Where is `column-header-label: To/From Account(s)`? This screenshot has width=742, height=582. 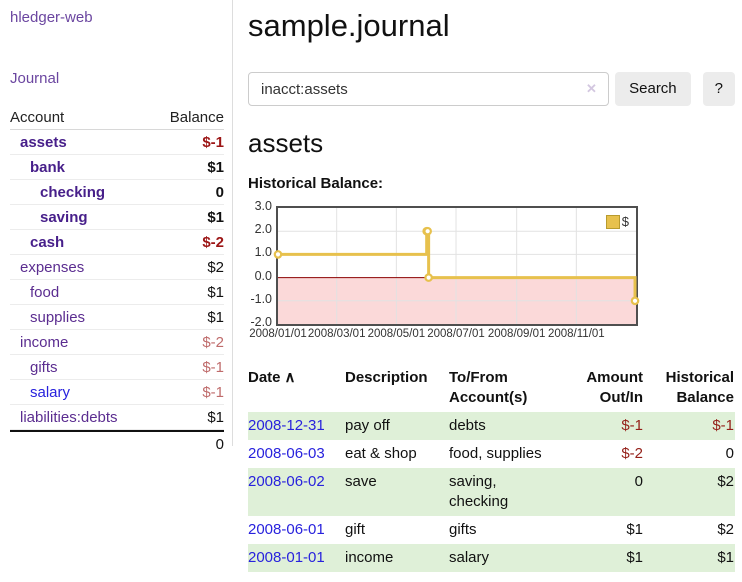
column-header-label: To/From Account(s) is located at coordinates (488, 387).